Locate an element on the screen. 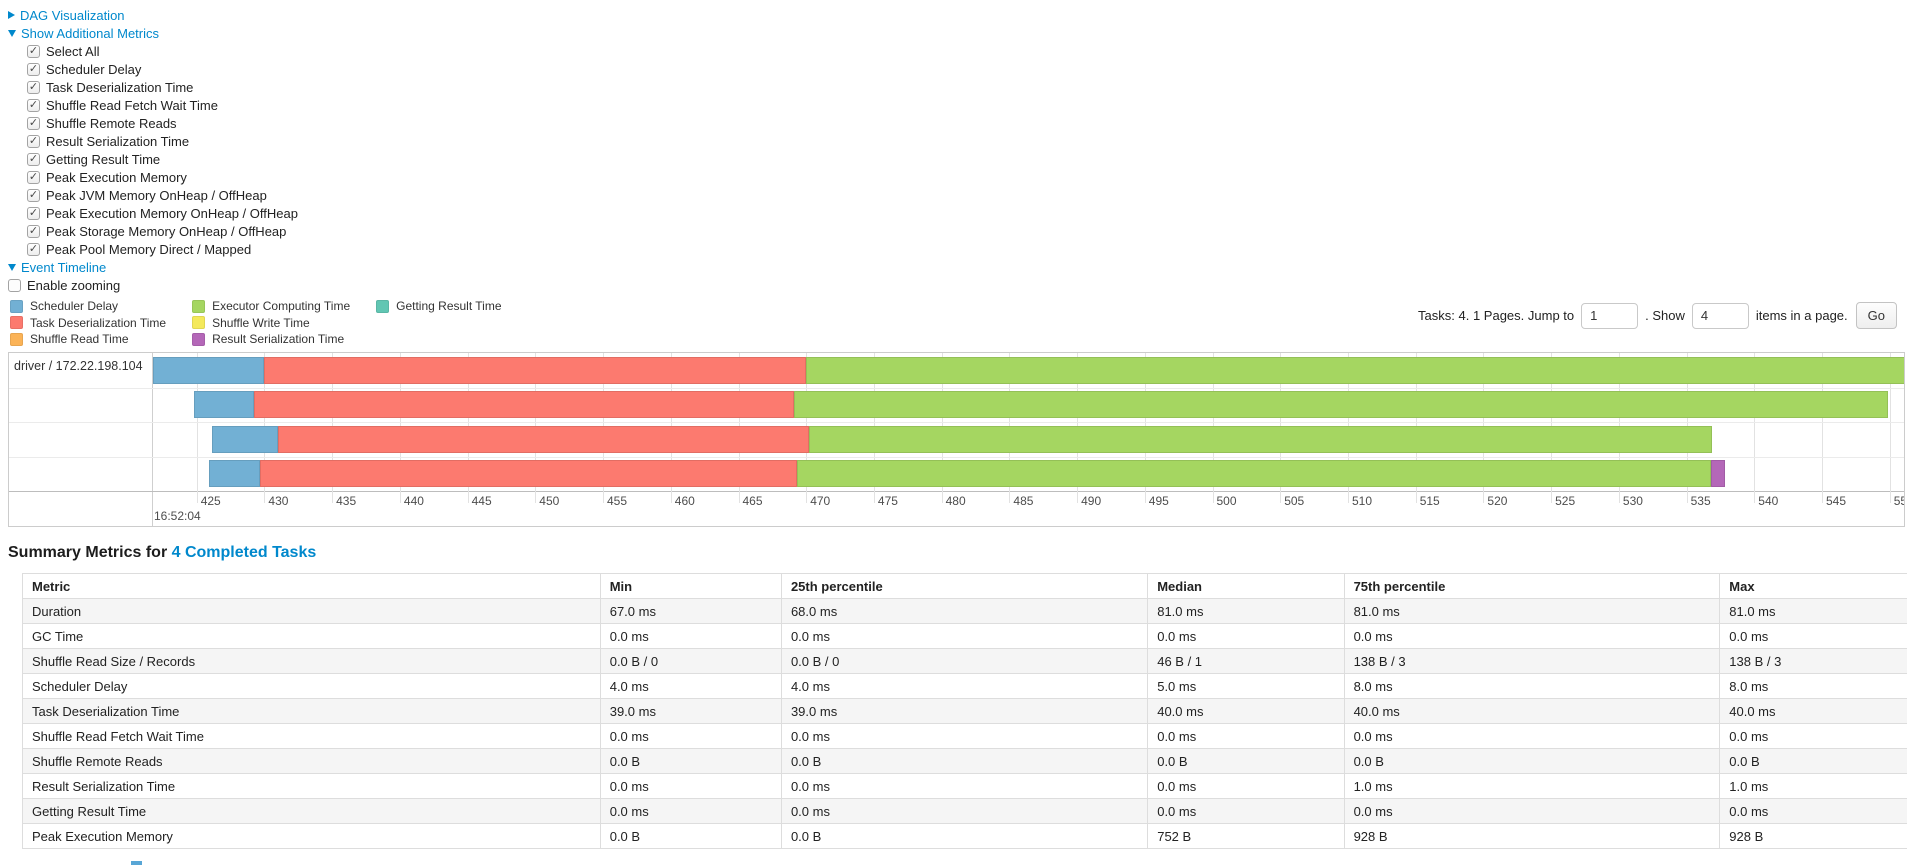 Image resolution: width=1907 pixels, height=865 pixels. metric-value-cell: 81.0 ms is located at coordinates (1246, 611).